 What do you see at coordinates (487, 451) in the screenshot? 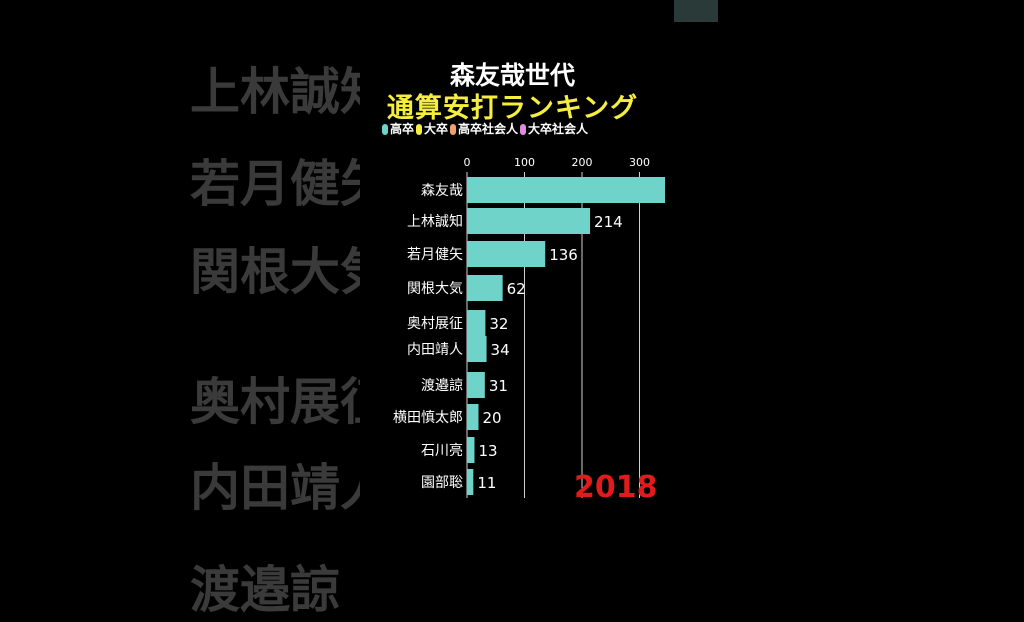
I see `value-label: 13` at bounding box center [487, 451].